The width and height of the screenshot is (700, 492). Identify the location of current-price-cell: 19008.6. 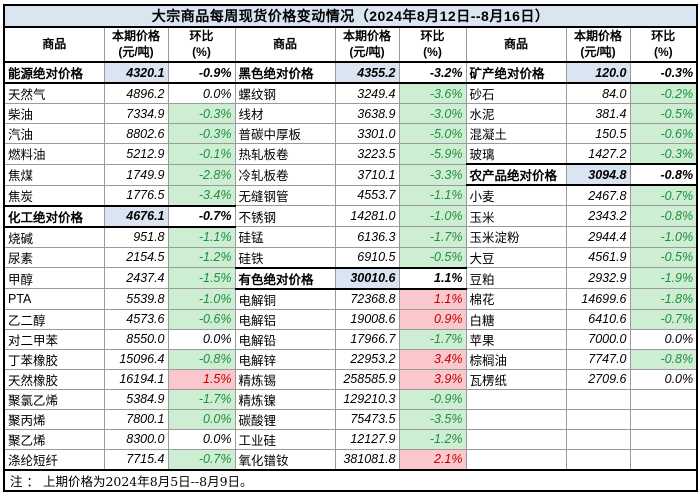
(367, 319).